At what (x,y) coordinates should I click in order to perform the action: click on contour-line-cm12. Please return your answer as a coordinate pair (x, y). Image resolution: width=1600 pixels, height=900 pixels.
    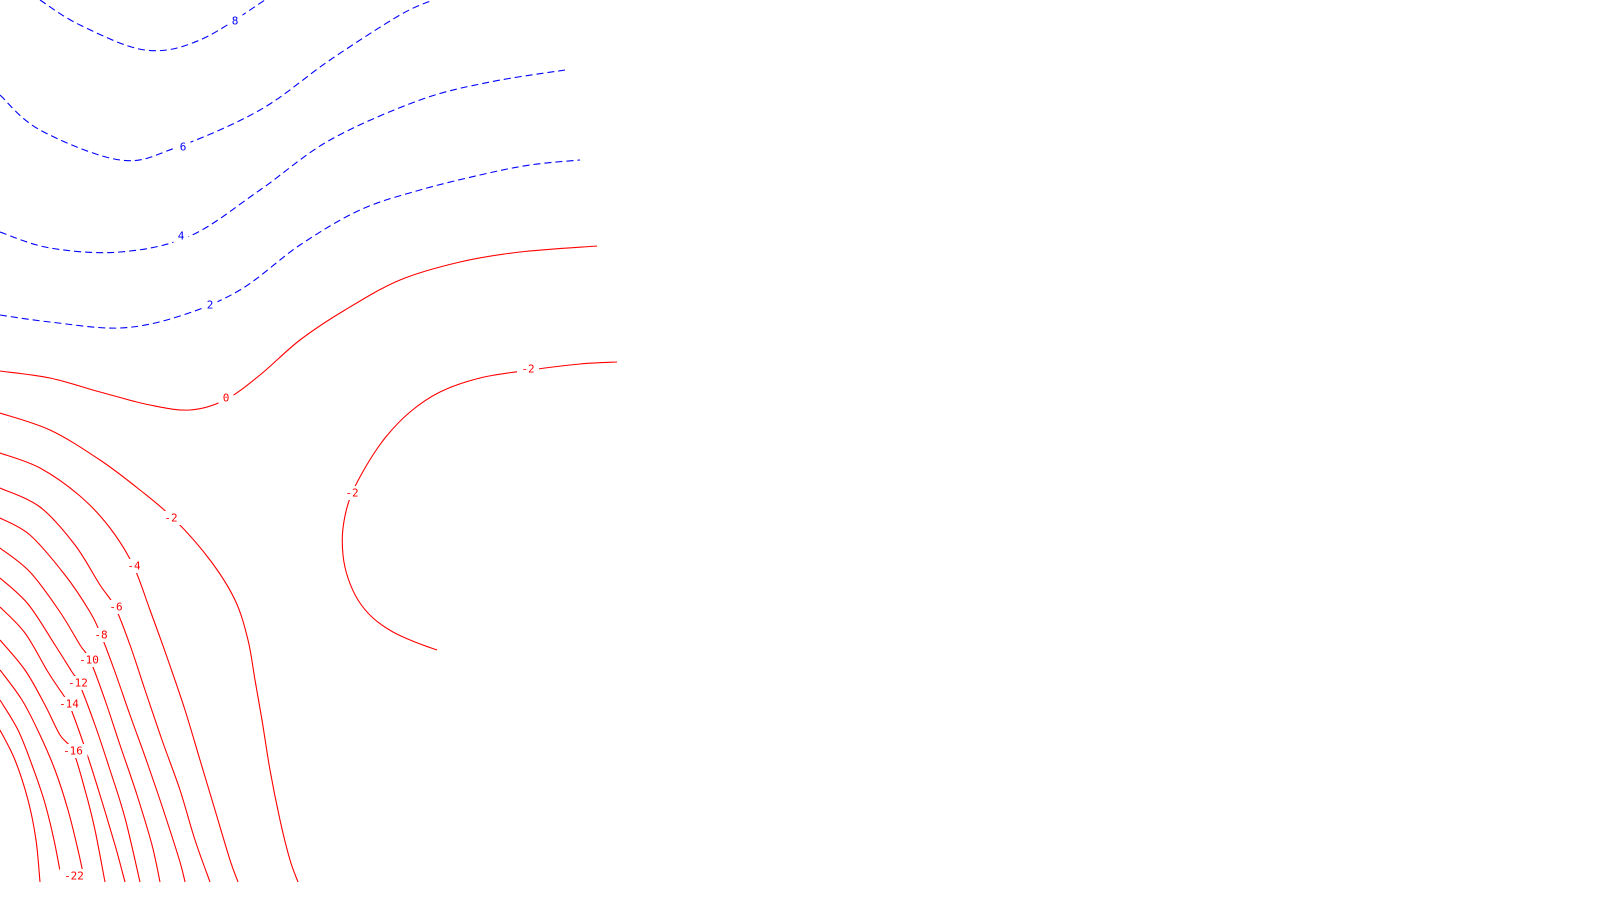
    Looking at the image, I should click on (70, 730).